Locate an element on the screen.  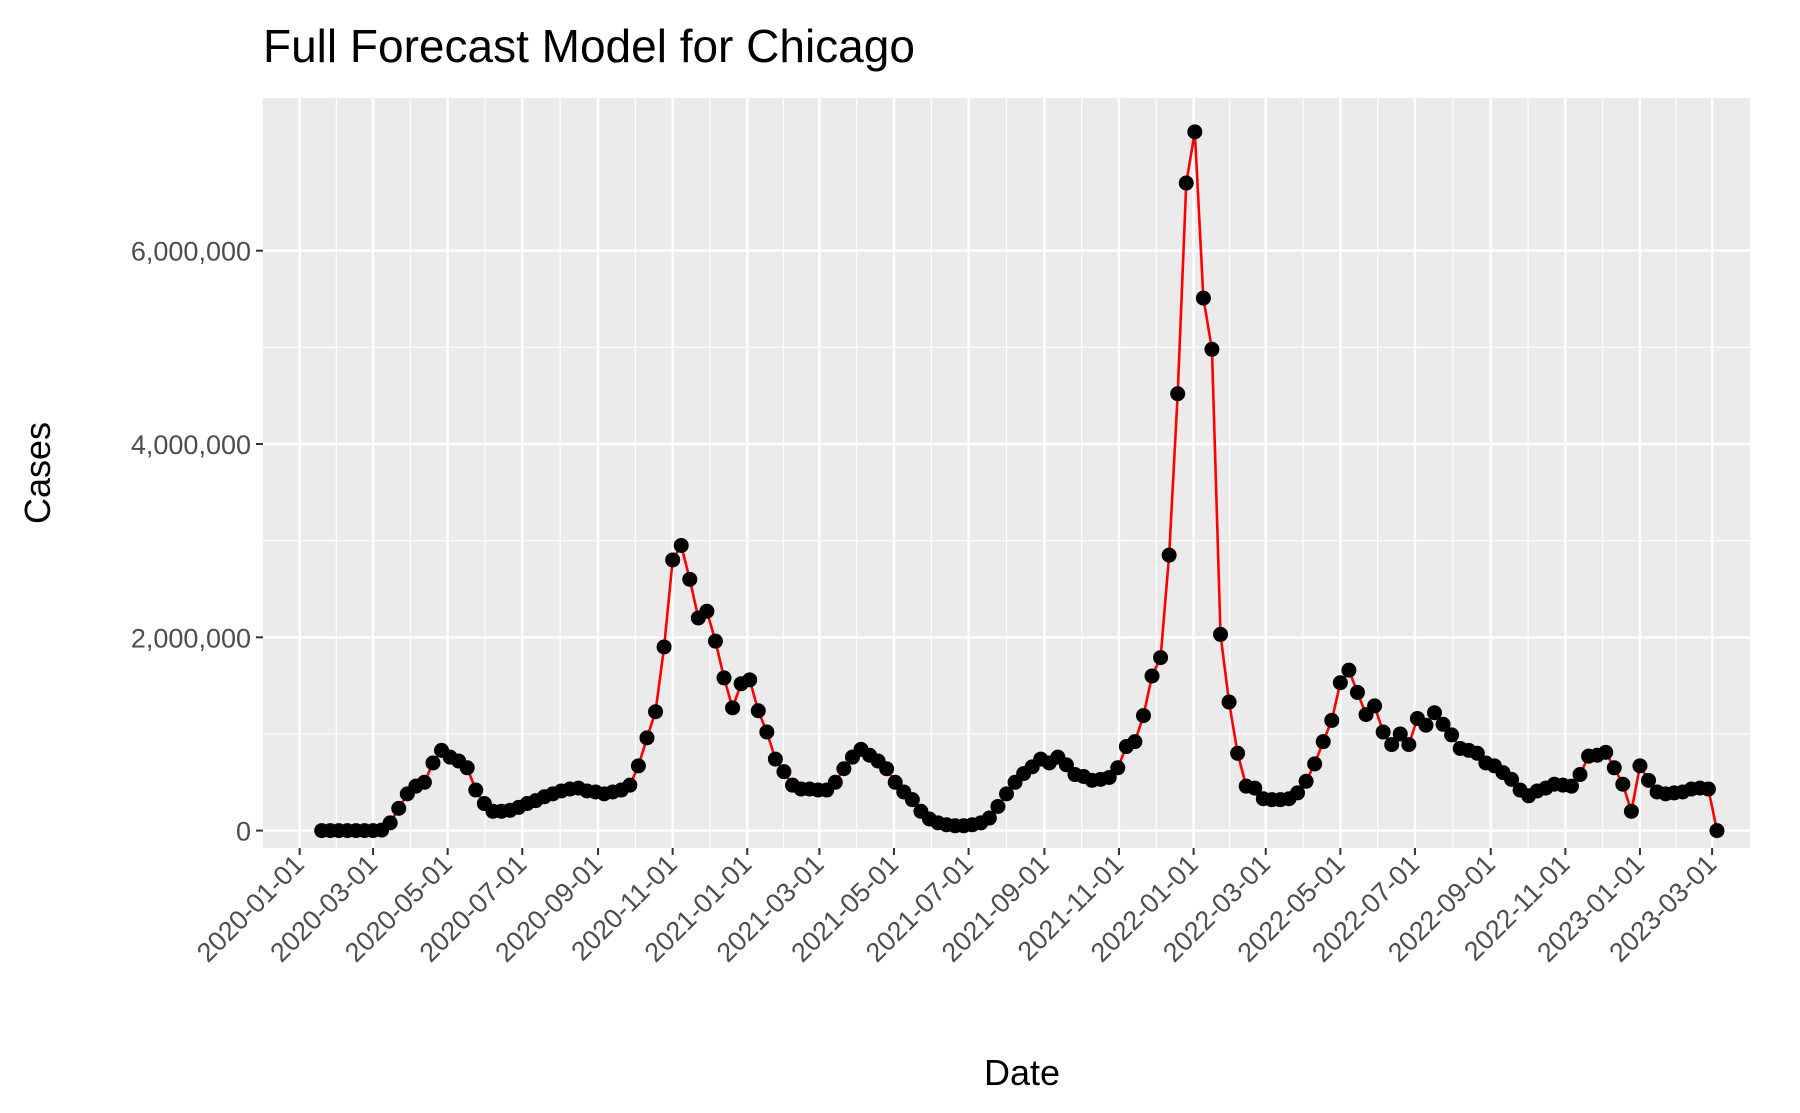
chart-title: Full Forecast Model for Chicago is located at coordinates (589, 46).